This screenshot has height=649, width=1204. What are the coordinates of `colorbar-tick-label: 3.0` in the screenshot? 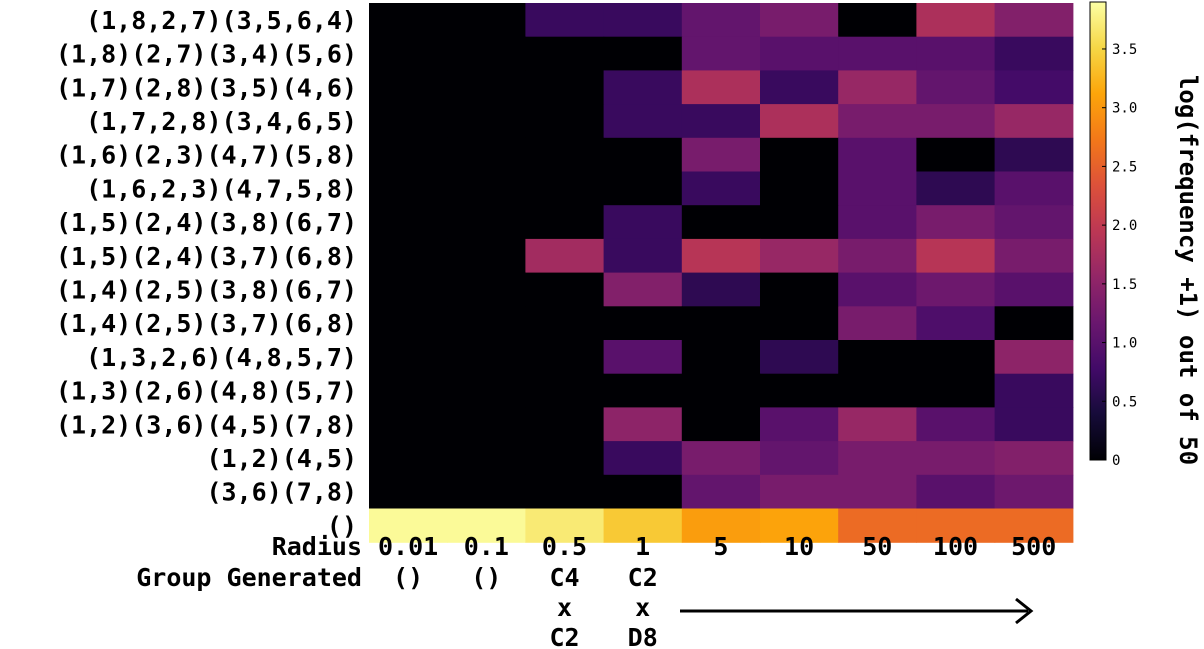 It's located at (1124, 109).